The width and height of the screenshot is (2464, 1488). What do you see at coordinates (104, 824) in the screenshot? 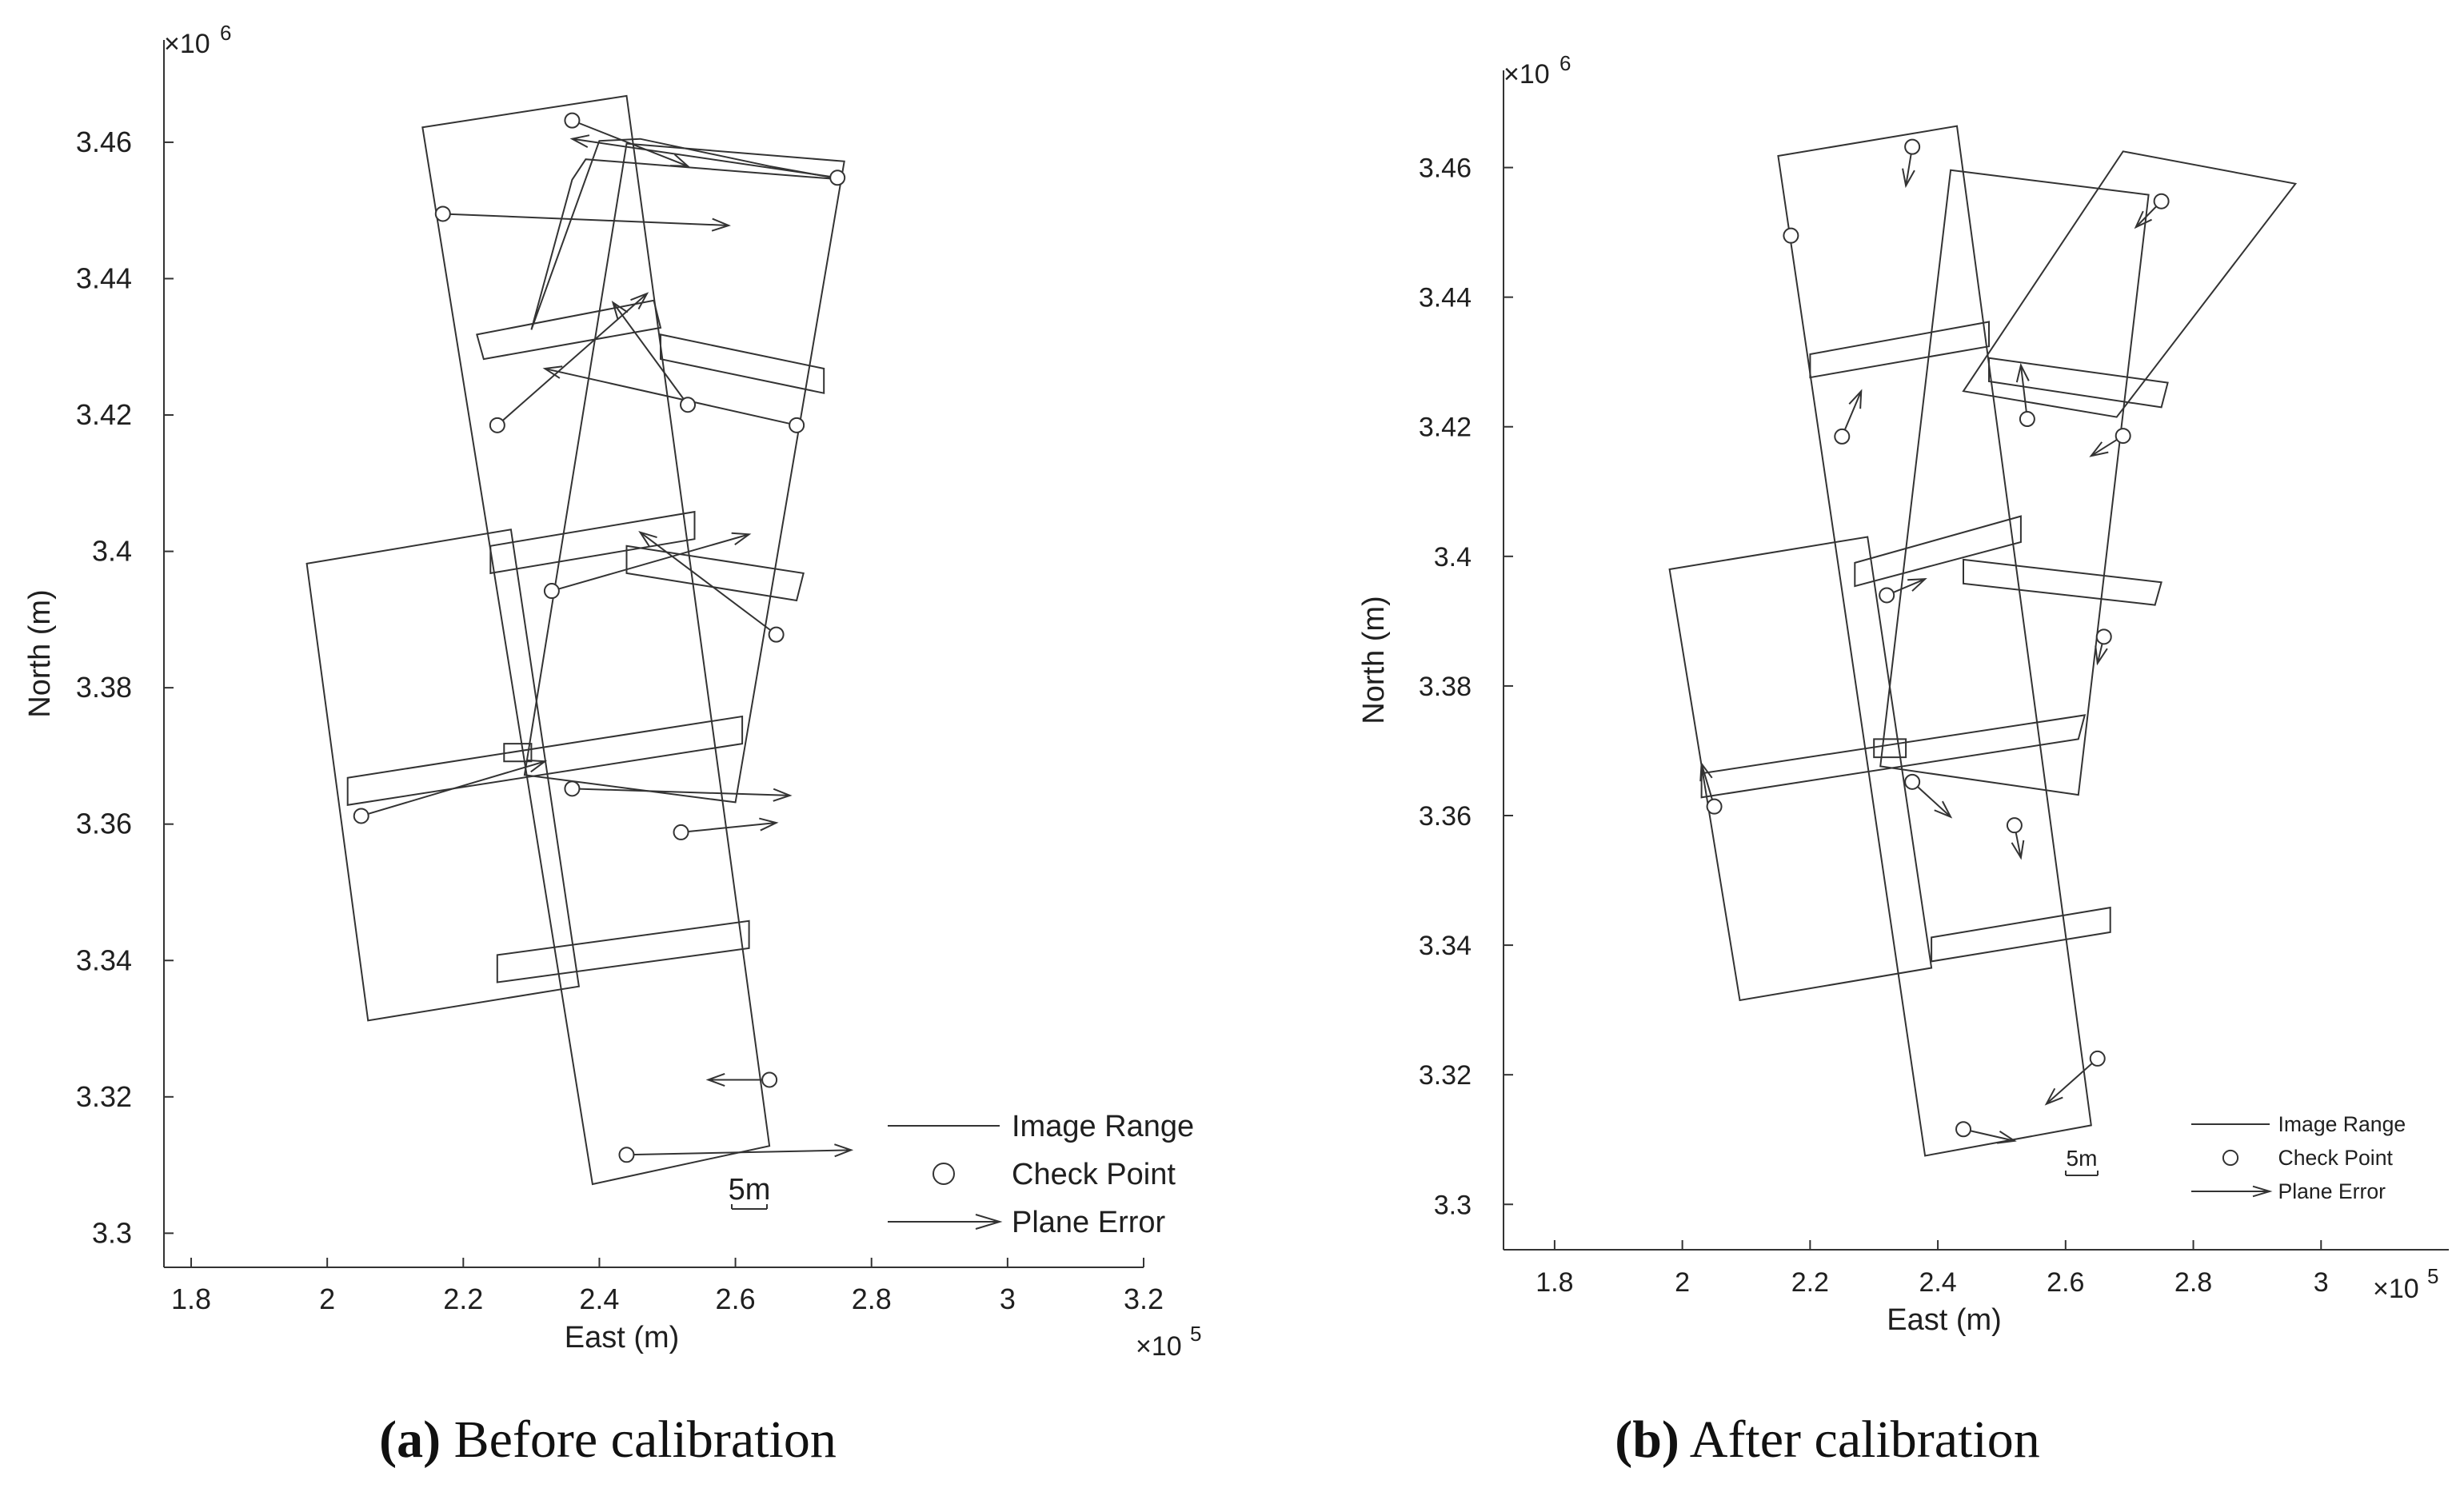
I see `y-tick-label: 3.36` at bounding box center [104, 824].